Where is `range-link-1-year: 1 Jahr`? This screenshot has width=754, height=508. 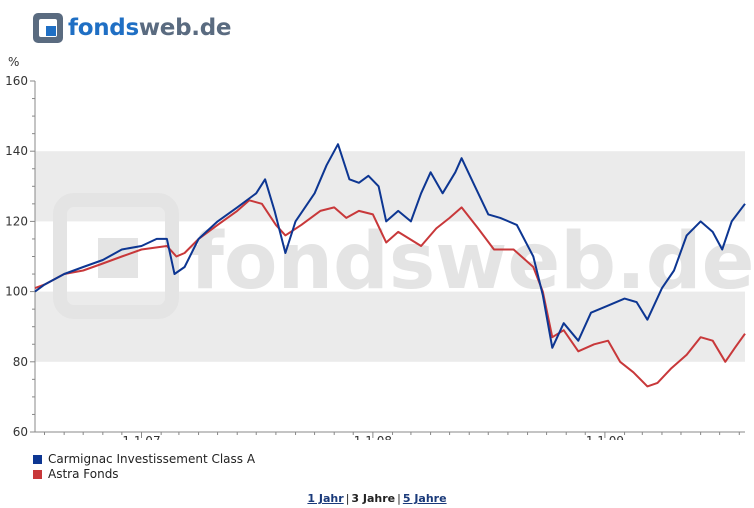
range-link-1-year: 1 Jahr is located at coordinates (325, 498).